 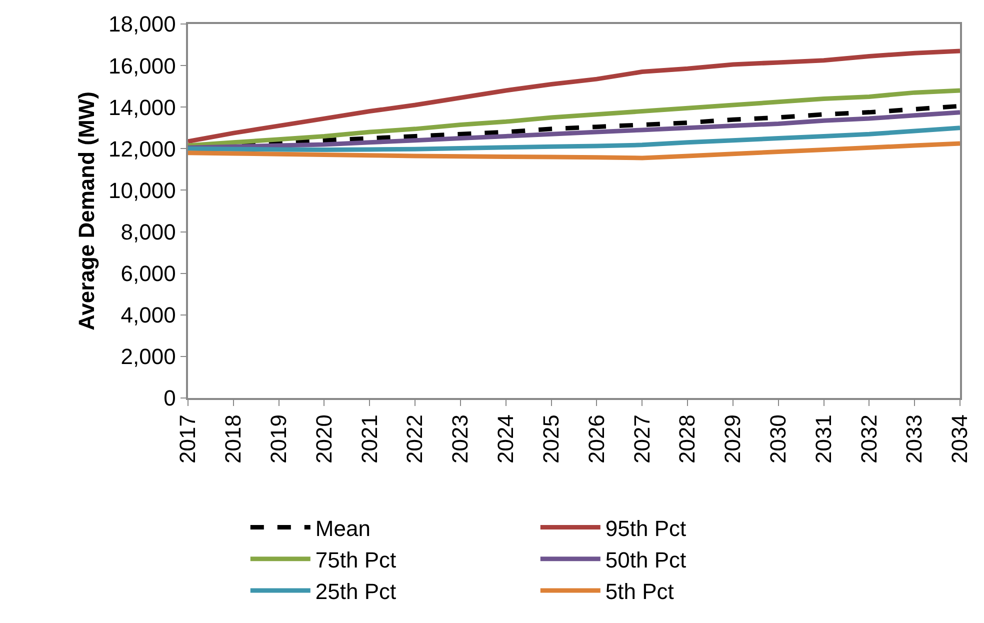 What do you see at coordinates (355, 559) in the screenshot?
I see `legend-label: 75th Pct` at bounding box center [355, 559].